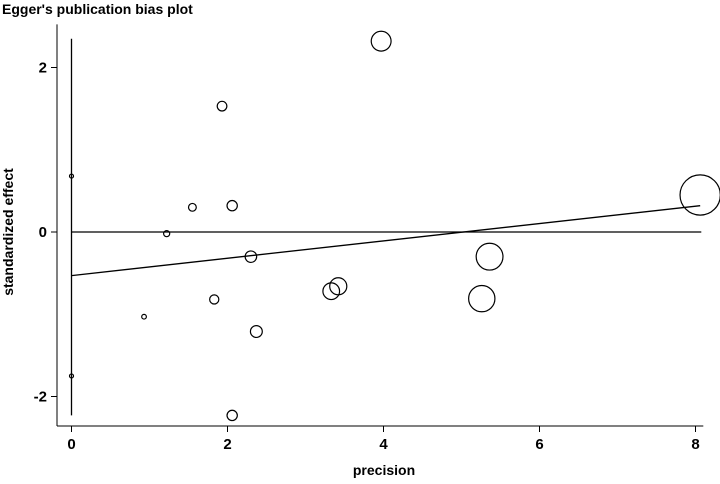  Describe the element at coordinates (695, 444) in the screenshot. I see `x-tick-label: 8` at that location.